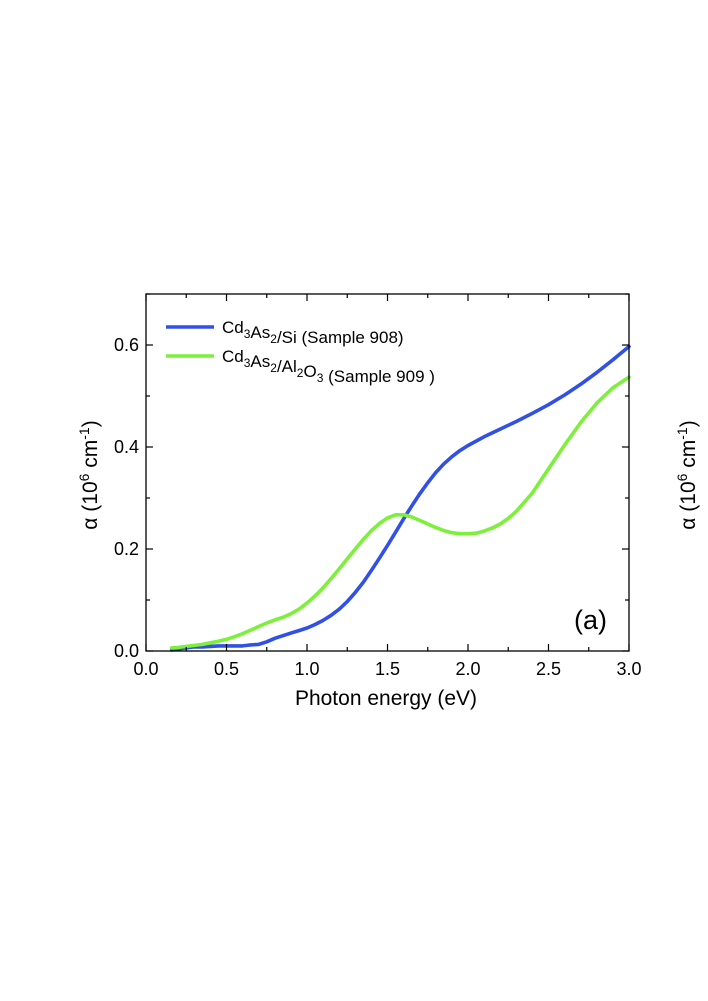  I want to click on right-axis-title: α (106 cm-1), so click(687, 474).